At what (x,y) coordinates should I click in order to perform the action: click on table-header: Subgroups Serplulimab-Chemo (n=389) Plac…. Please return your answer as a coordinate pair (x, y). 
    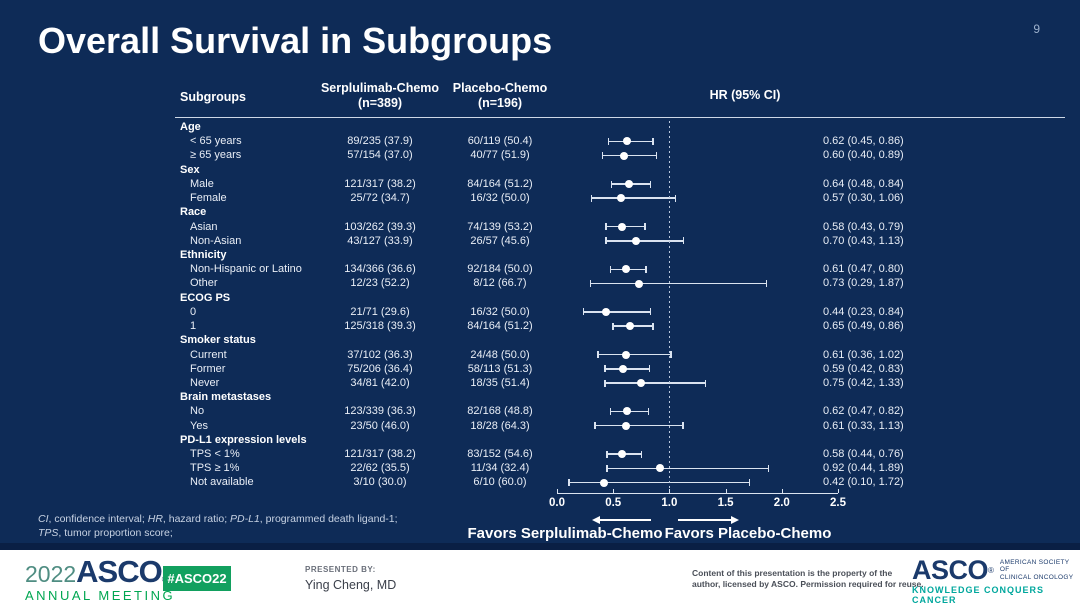
    Looking at the image, I should click on (620, 97).